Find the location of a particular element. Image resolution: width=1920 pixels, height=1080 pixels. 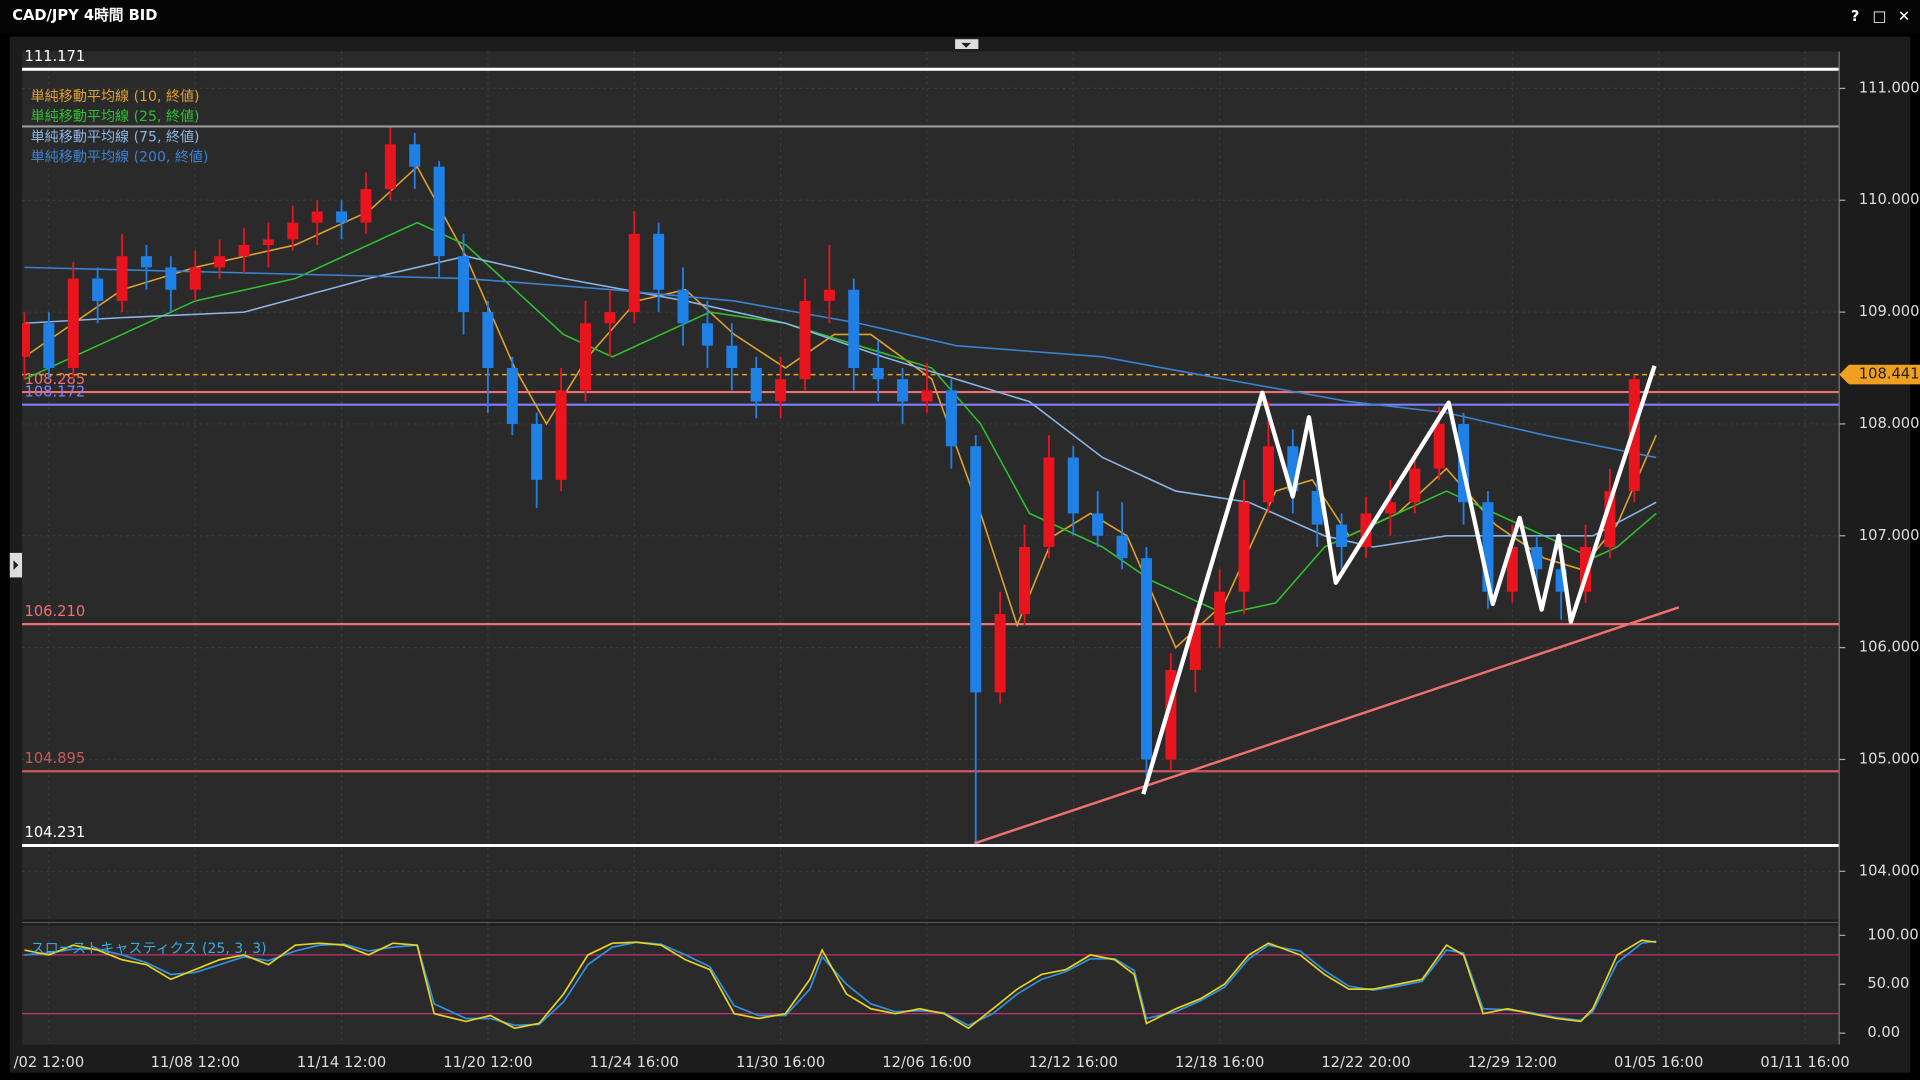

x-tick-label: 12/22 20:00 is located at coordinates (1365, 1062).